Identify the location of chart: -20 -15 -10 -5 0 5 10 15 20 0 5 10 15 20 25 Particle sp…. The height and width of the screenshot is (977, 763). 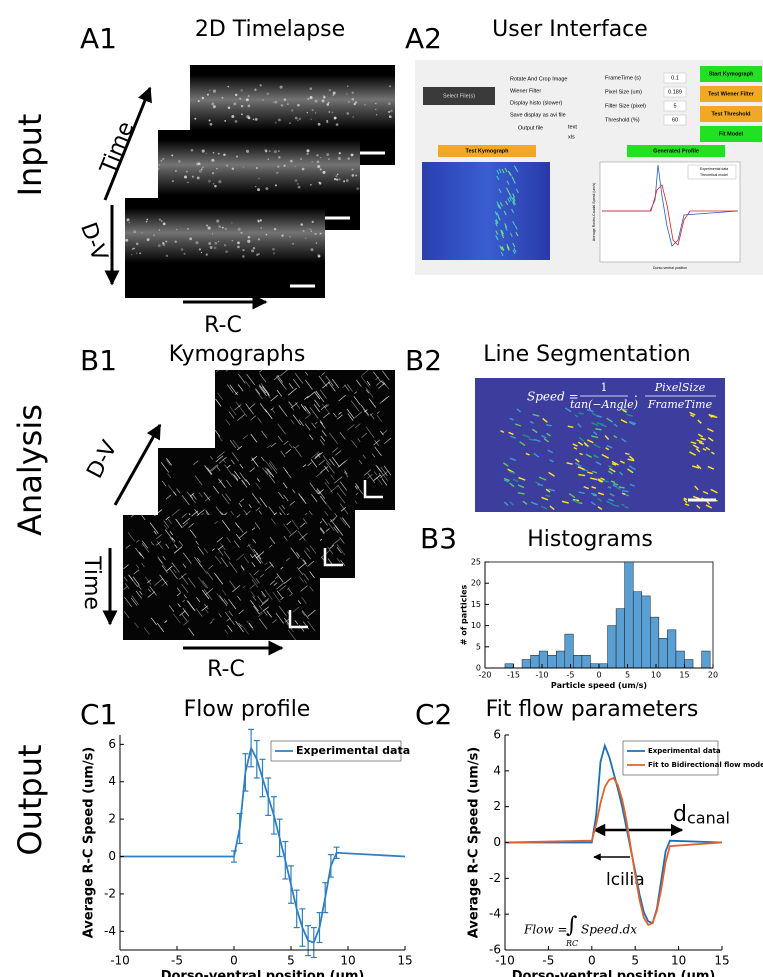
(589, 624).